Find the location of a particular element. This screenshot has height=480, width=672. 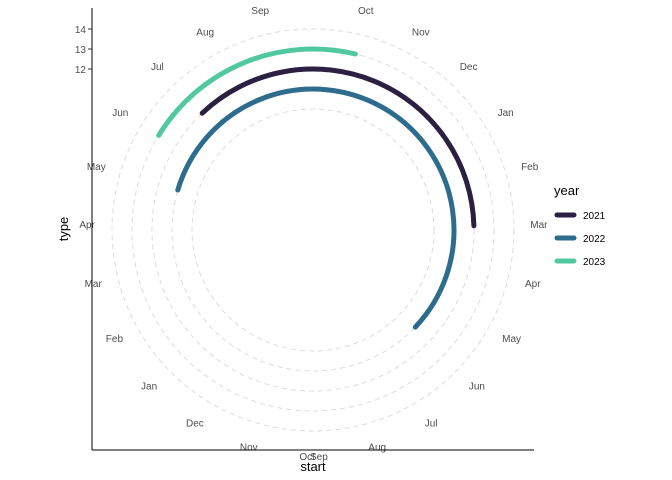

month-label-left-feb-7: Feb is located at coordinates (115, 339).